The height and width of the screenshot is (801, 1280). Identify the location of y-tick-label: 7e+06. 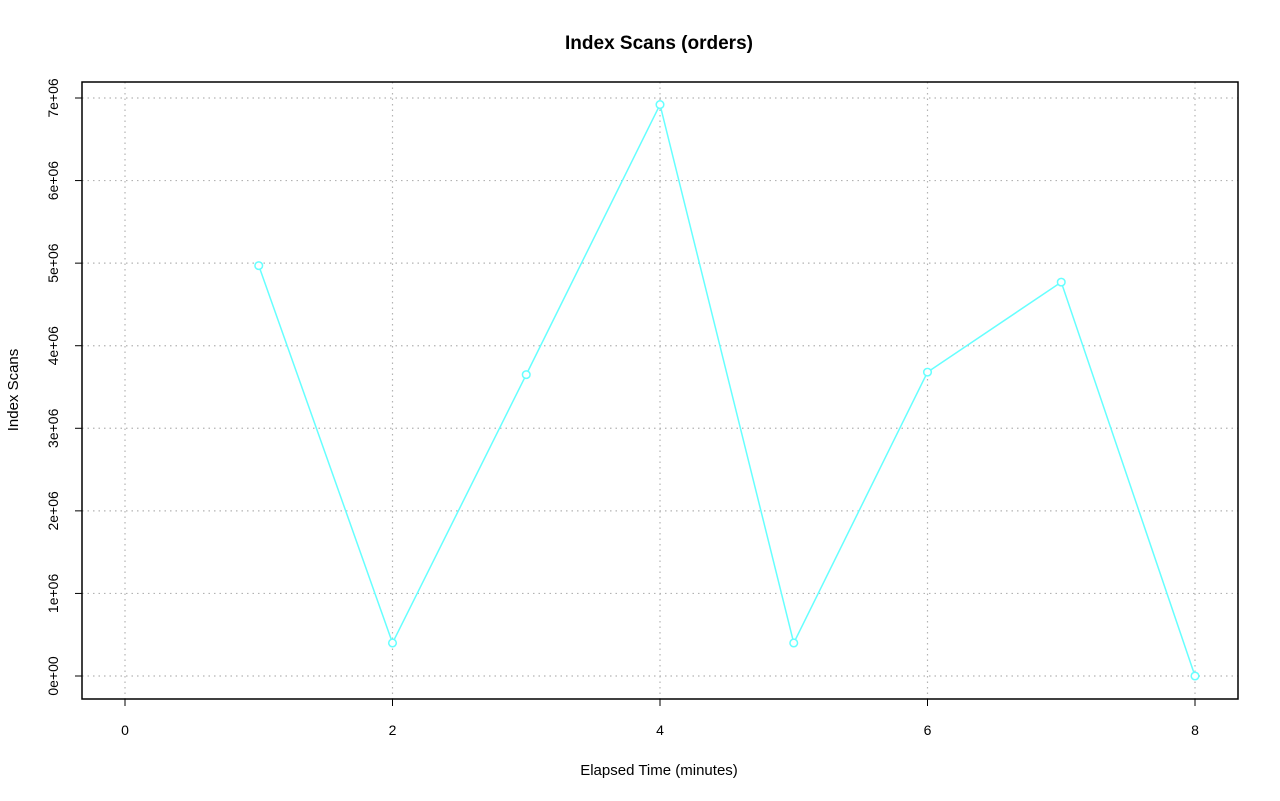
(53, 98).